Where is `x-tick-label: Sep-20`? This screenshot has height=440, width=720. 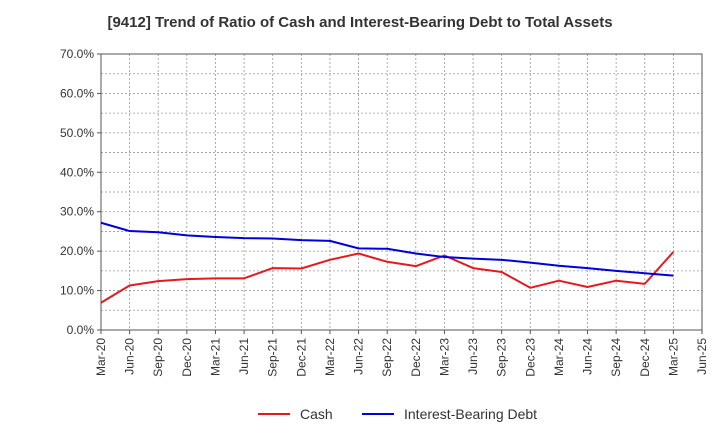 x-tick-label: Sep-20 is located at coordinates (158, 357).